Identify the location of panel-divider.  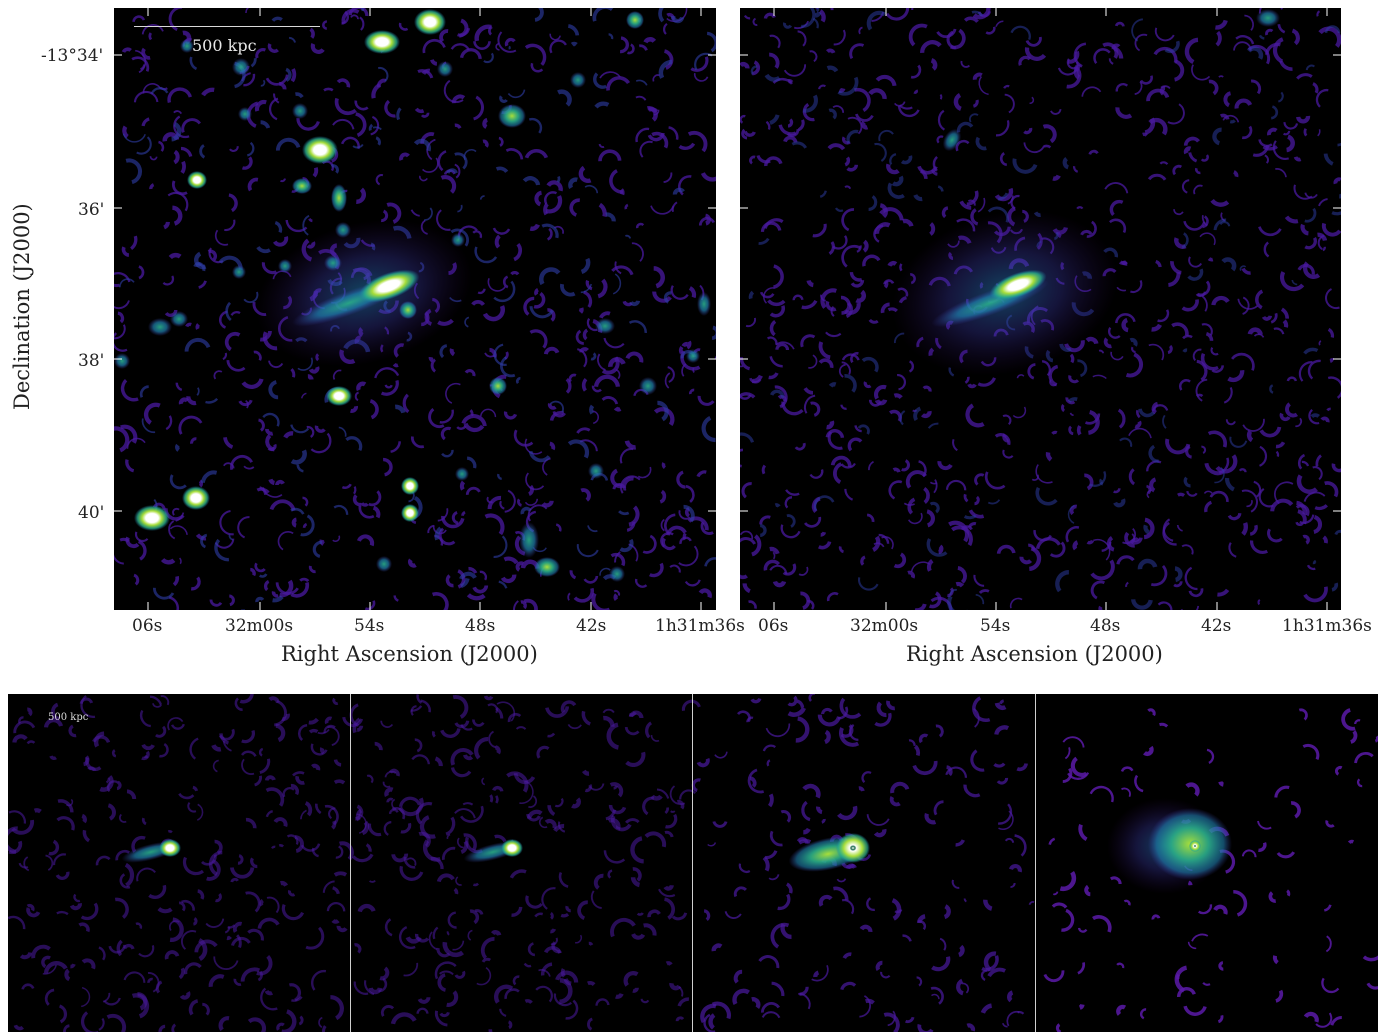
(350, 863).